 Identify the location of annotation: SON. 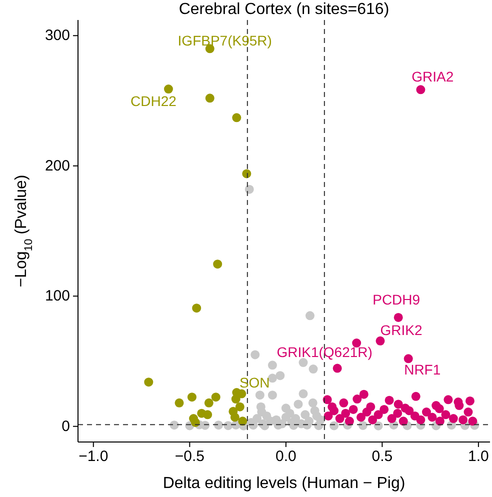
(254, 382).